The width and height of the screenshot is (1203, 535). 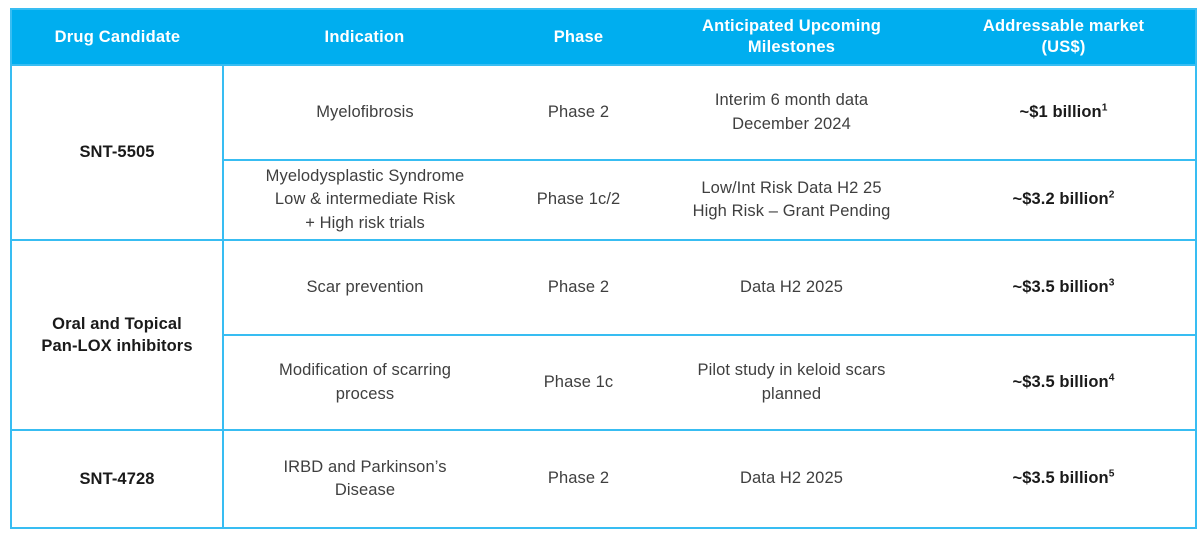 What do you see at coordinates (1111, 378) in the screenshot?
I see `market-footnote: 4` at bounding box center [1111, 378].